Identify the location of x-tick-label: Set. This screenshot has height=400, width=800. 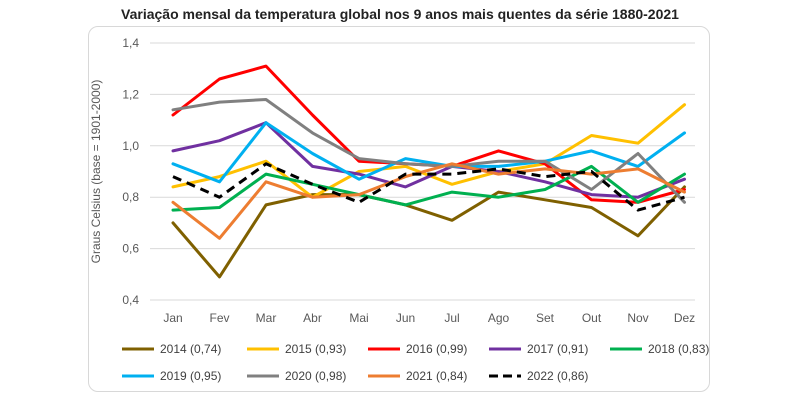
(545, 318).